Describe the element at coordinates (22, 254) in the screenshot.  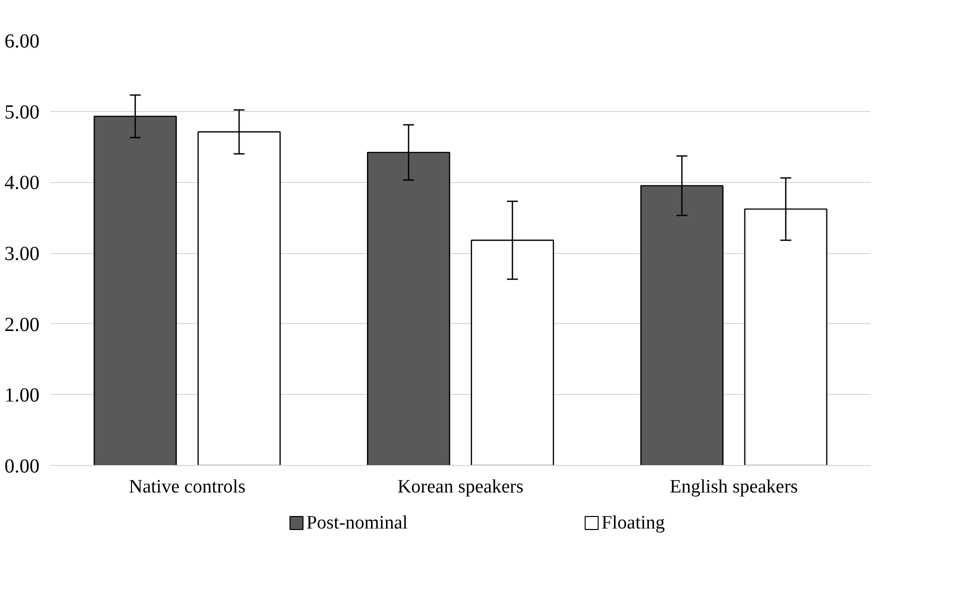
I see `y-tick-label: 3.00` at that location.